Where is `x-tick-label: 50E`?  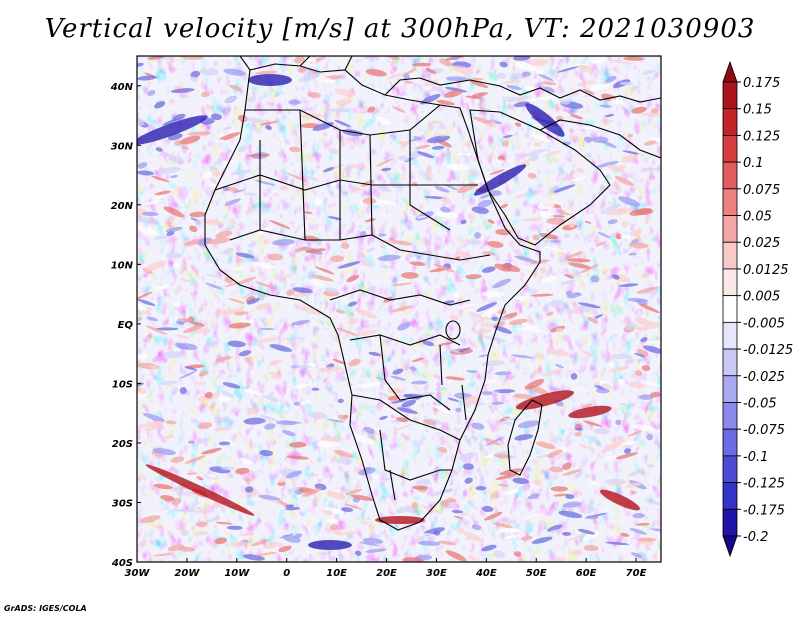
x-tick-label: 50E is located at coordinates (536, 573).